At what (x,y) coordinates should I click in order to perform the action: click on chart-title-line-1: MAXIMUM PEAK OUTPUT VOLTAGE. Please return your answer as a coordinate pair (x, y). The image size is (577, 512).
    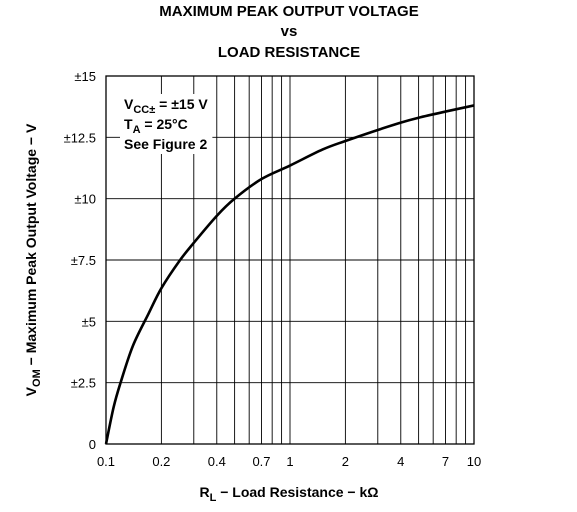
    Looking at the image, I should click on (288, 11).